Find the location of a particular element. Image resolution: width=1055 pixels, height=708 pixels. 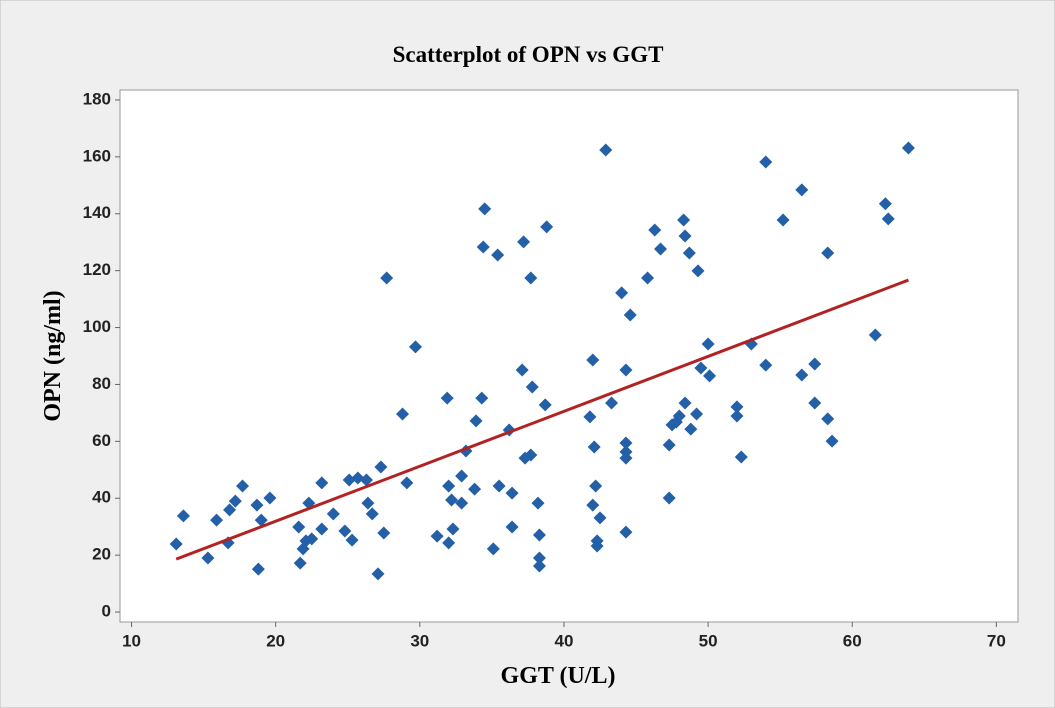

x-tick-label: 10 is located at coordinates (131, 640).